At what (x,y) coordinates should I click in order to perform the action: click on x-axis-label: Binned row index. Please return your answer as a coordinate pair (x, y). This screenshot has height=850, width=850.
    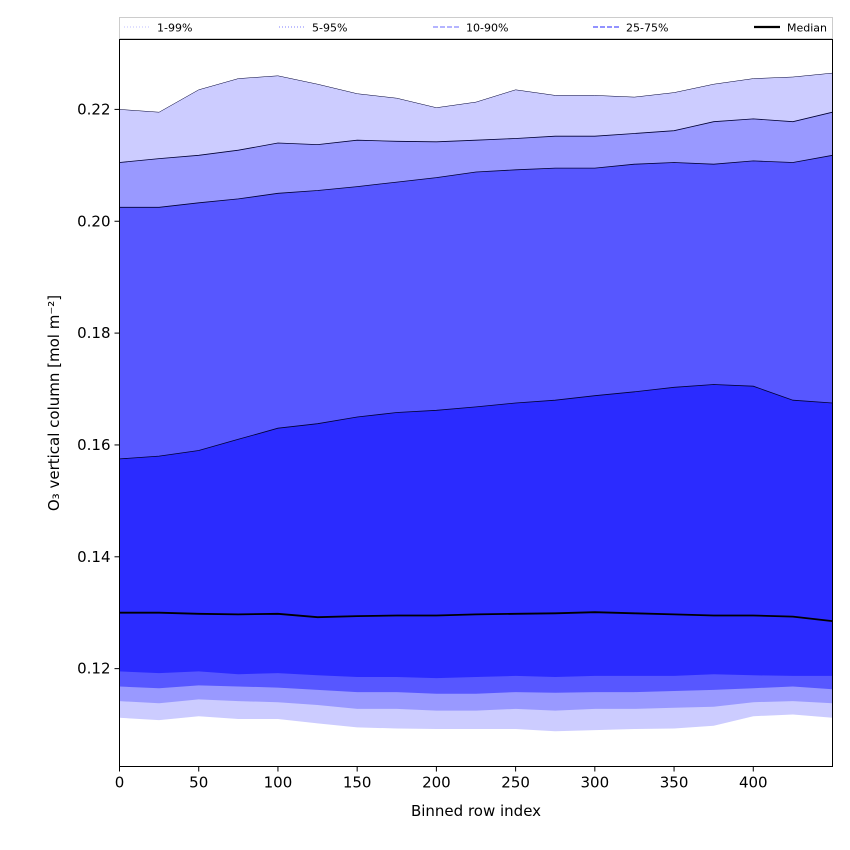
    Looking at the image, I should click on (476, 811).